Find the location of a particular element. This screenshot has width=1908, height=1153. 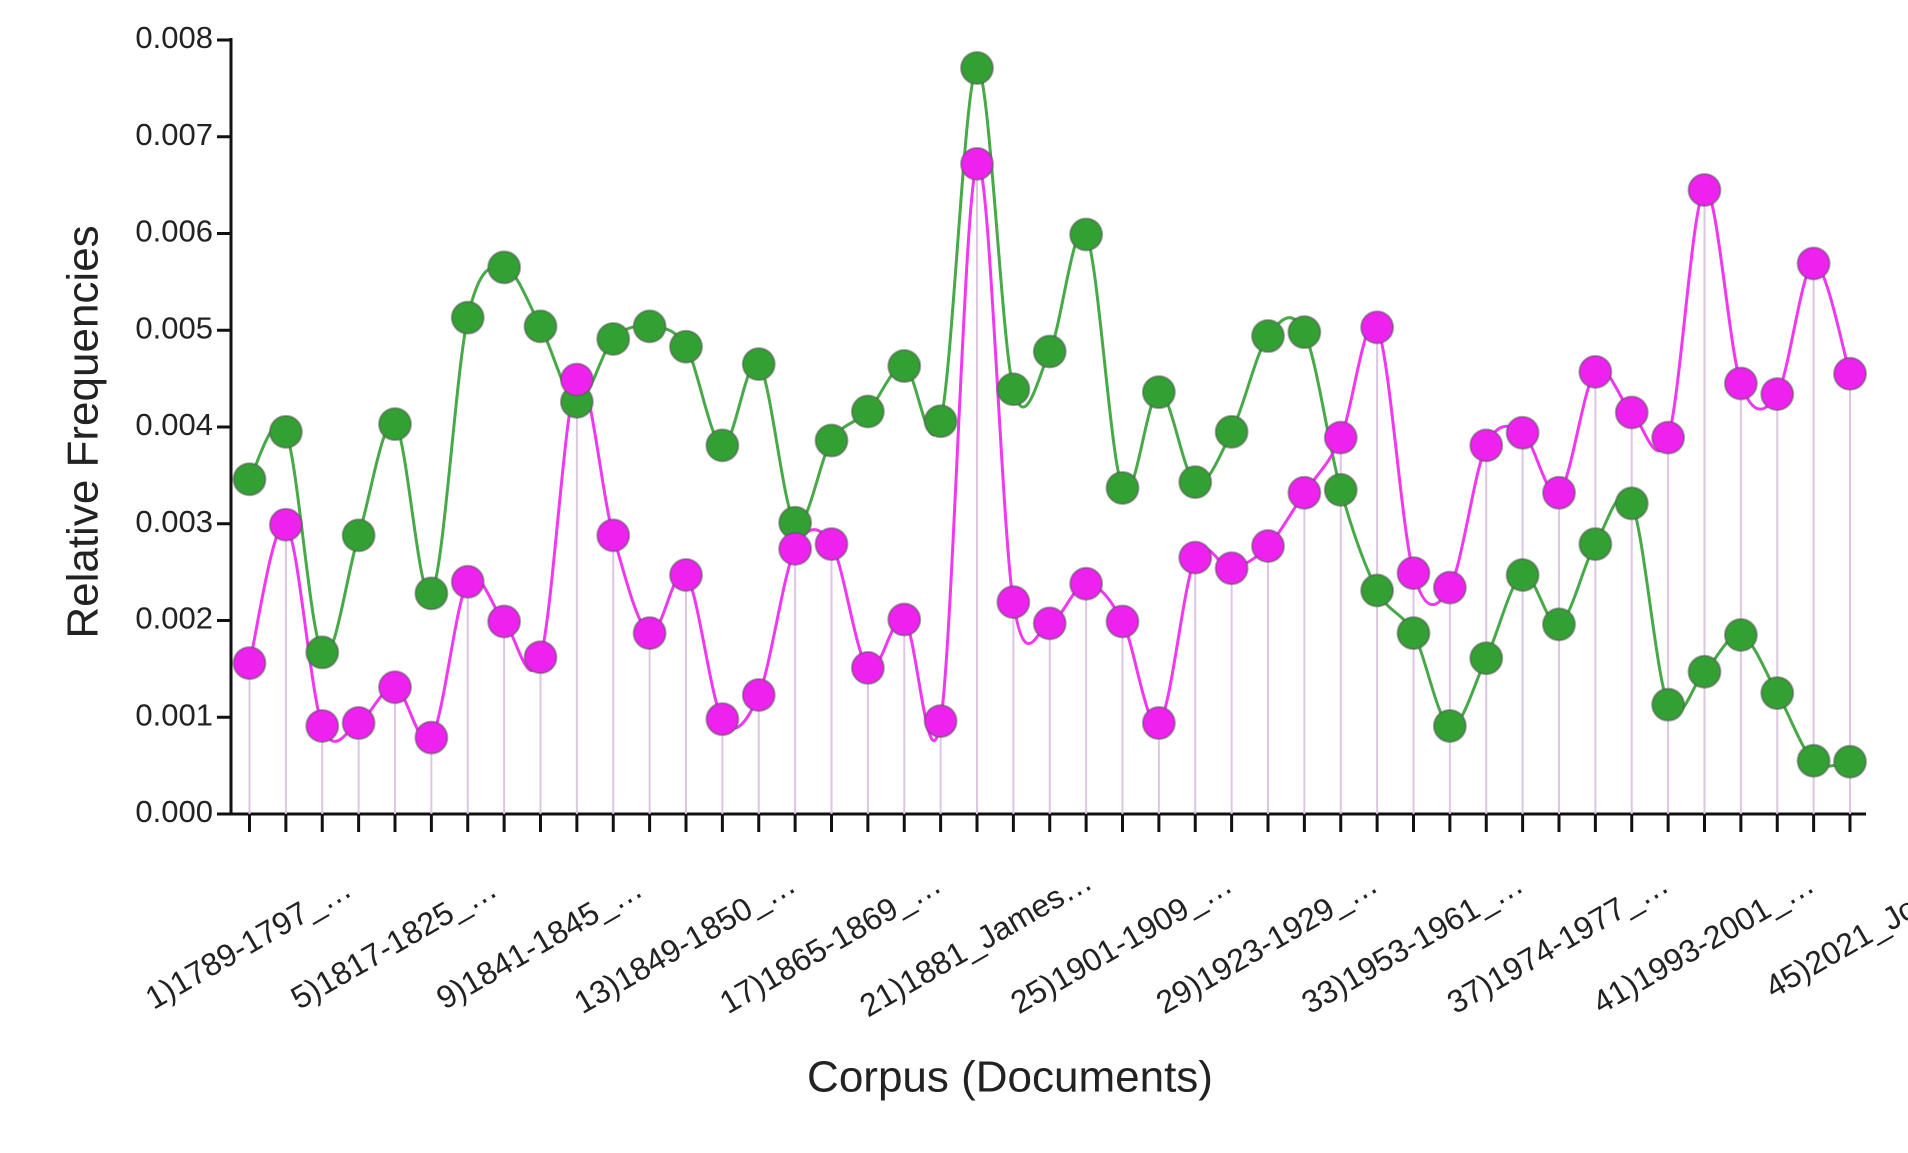

y-tick-label: 0.005 is located at coordinates (174, 327).